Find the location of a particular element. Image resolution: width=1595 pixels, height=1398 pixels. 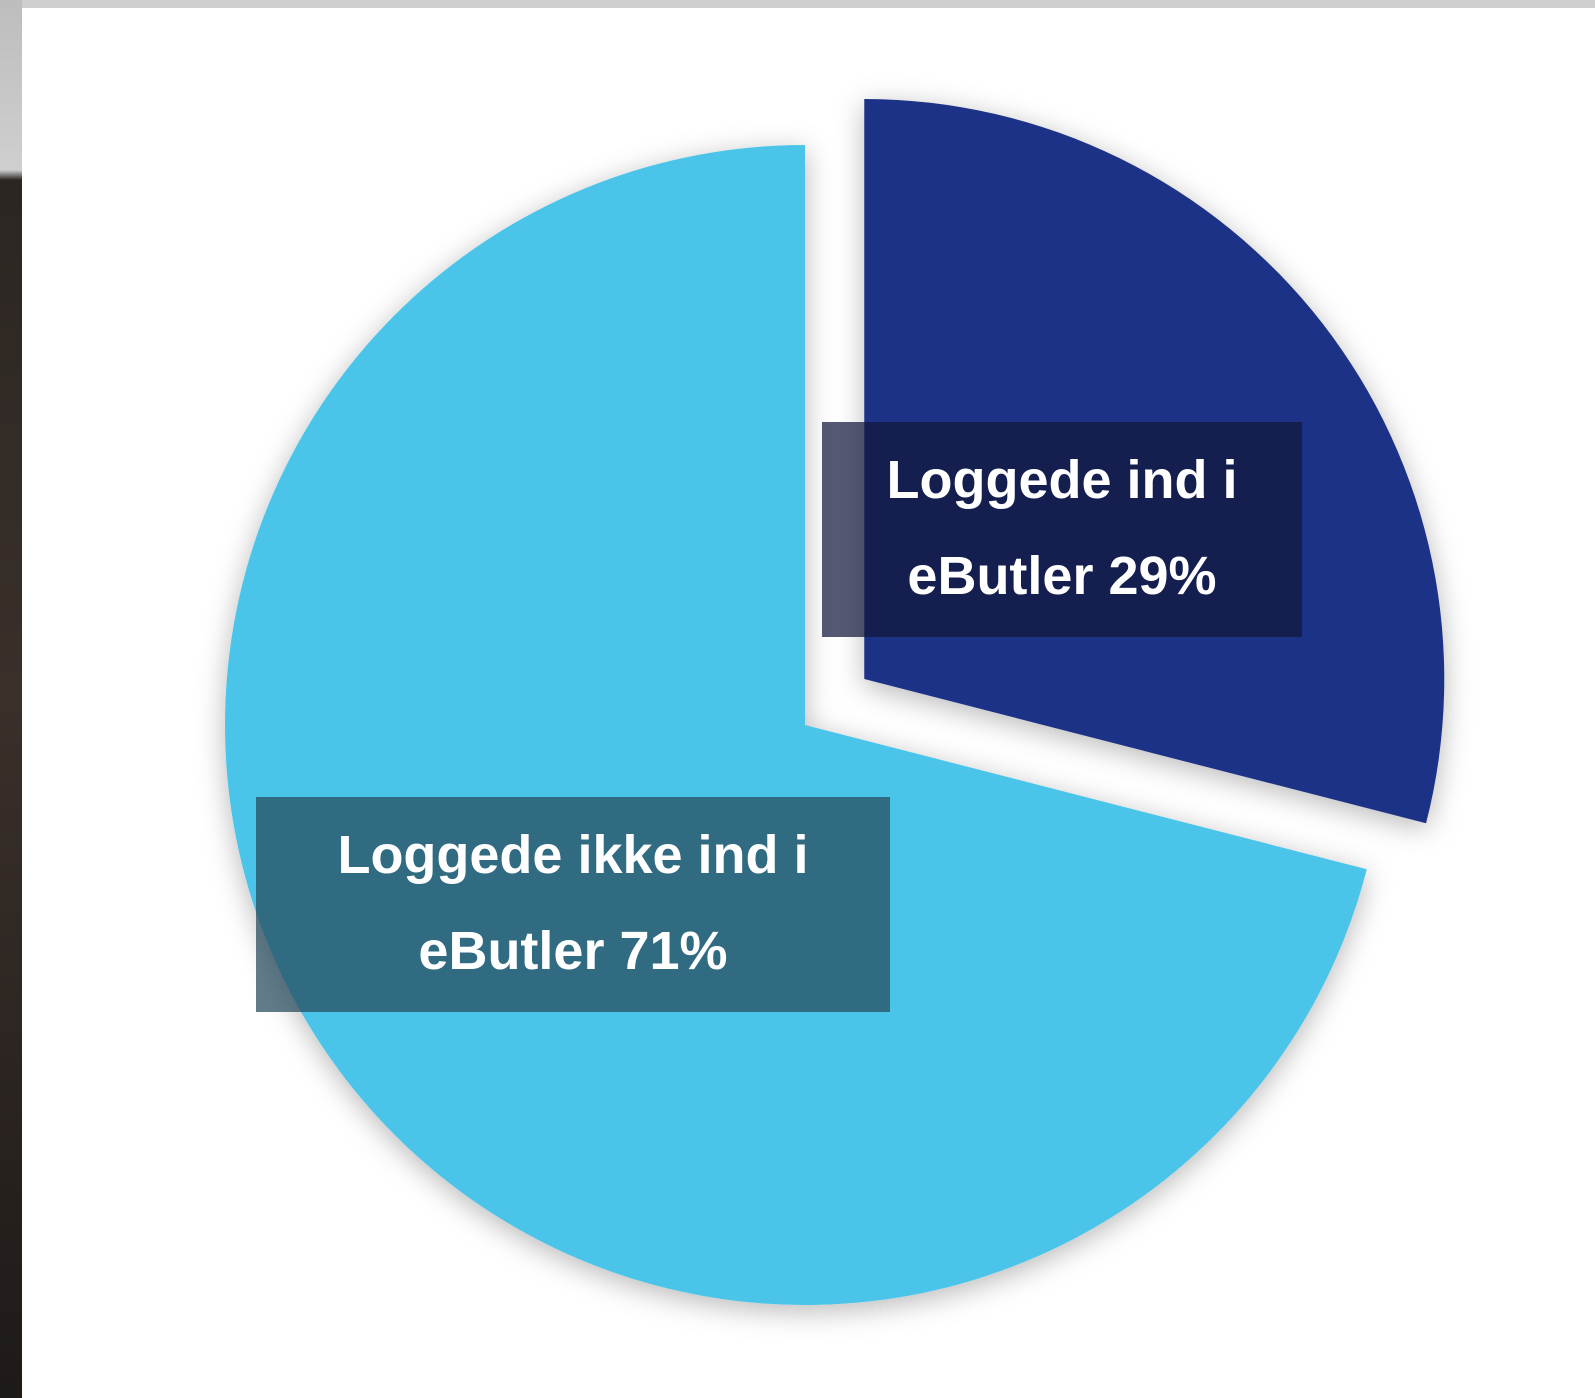

value-label: 29% is located at coordinates (1162, 576).